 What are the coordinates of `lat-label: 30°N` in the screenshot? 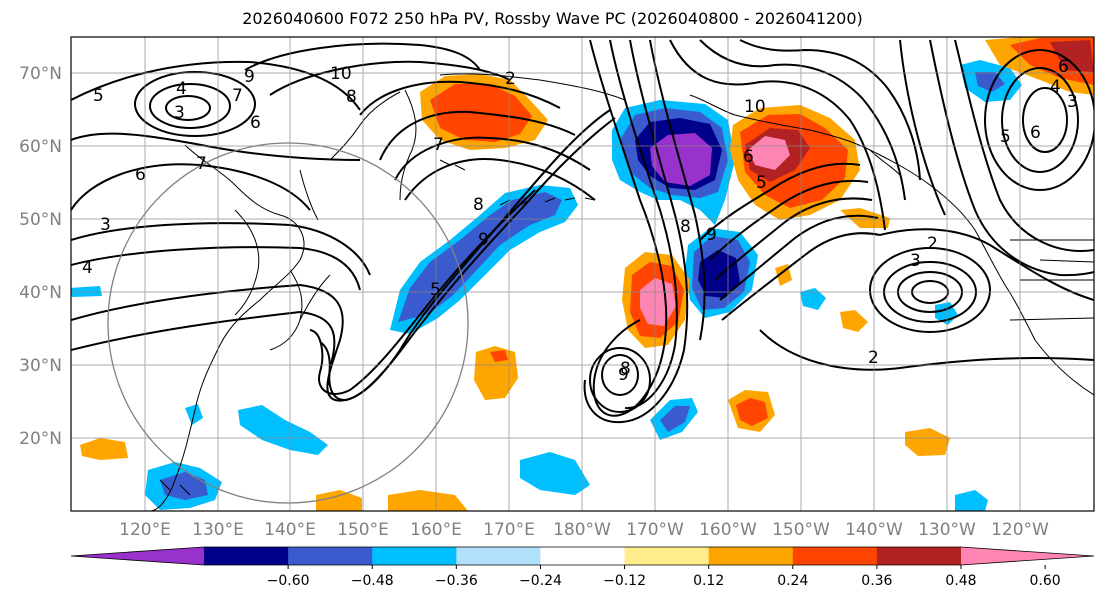 It's located at (40, 366).